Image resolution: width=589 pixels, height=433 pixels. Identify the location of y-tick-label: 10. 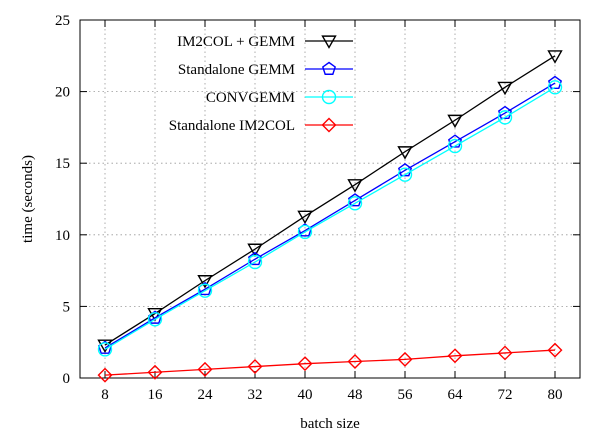
(62, 236).